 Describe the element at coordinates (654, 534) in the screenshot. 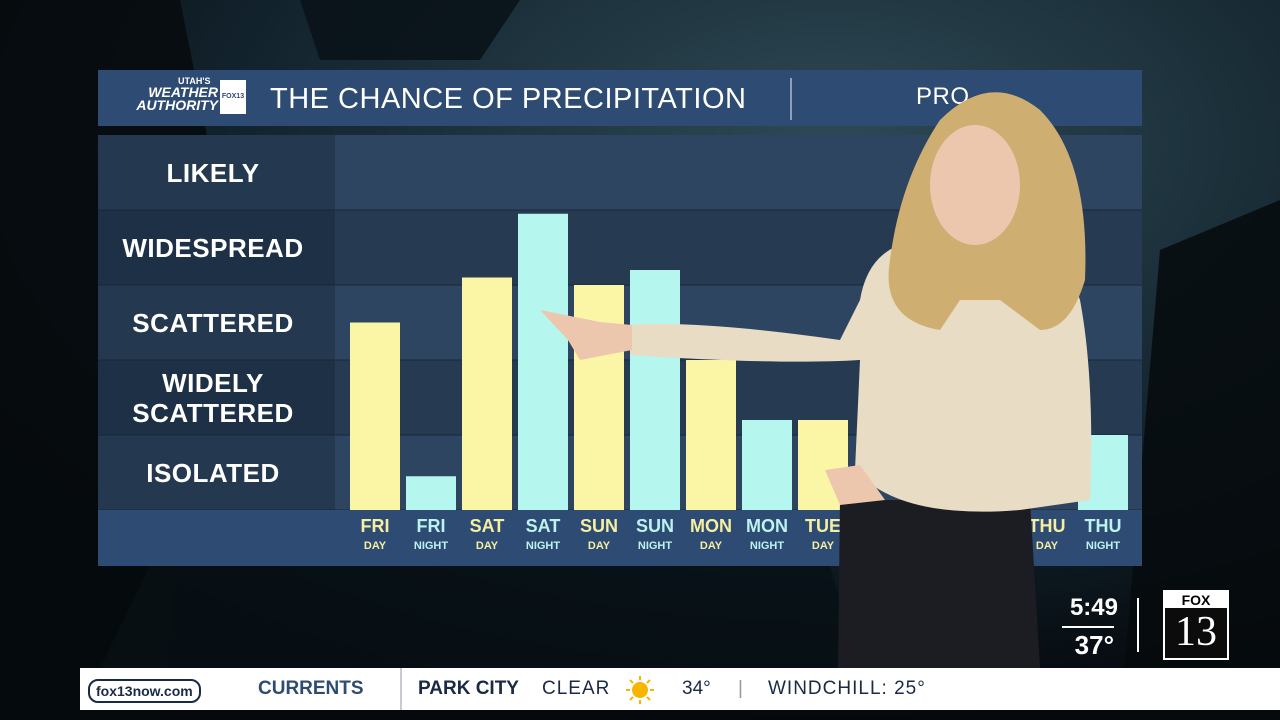

I see `x-tick-label: SUN NIGHT` at that location.